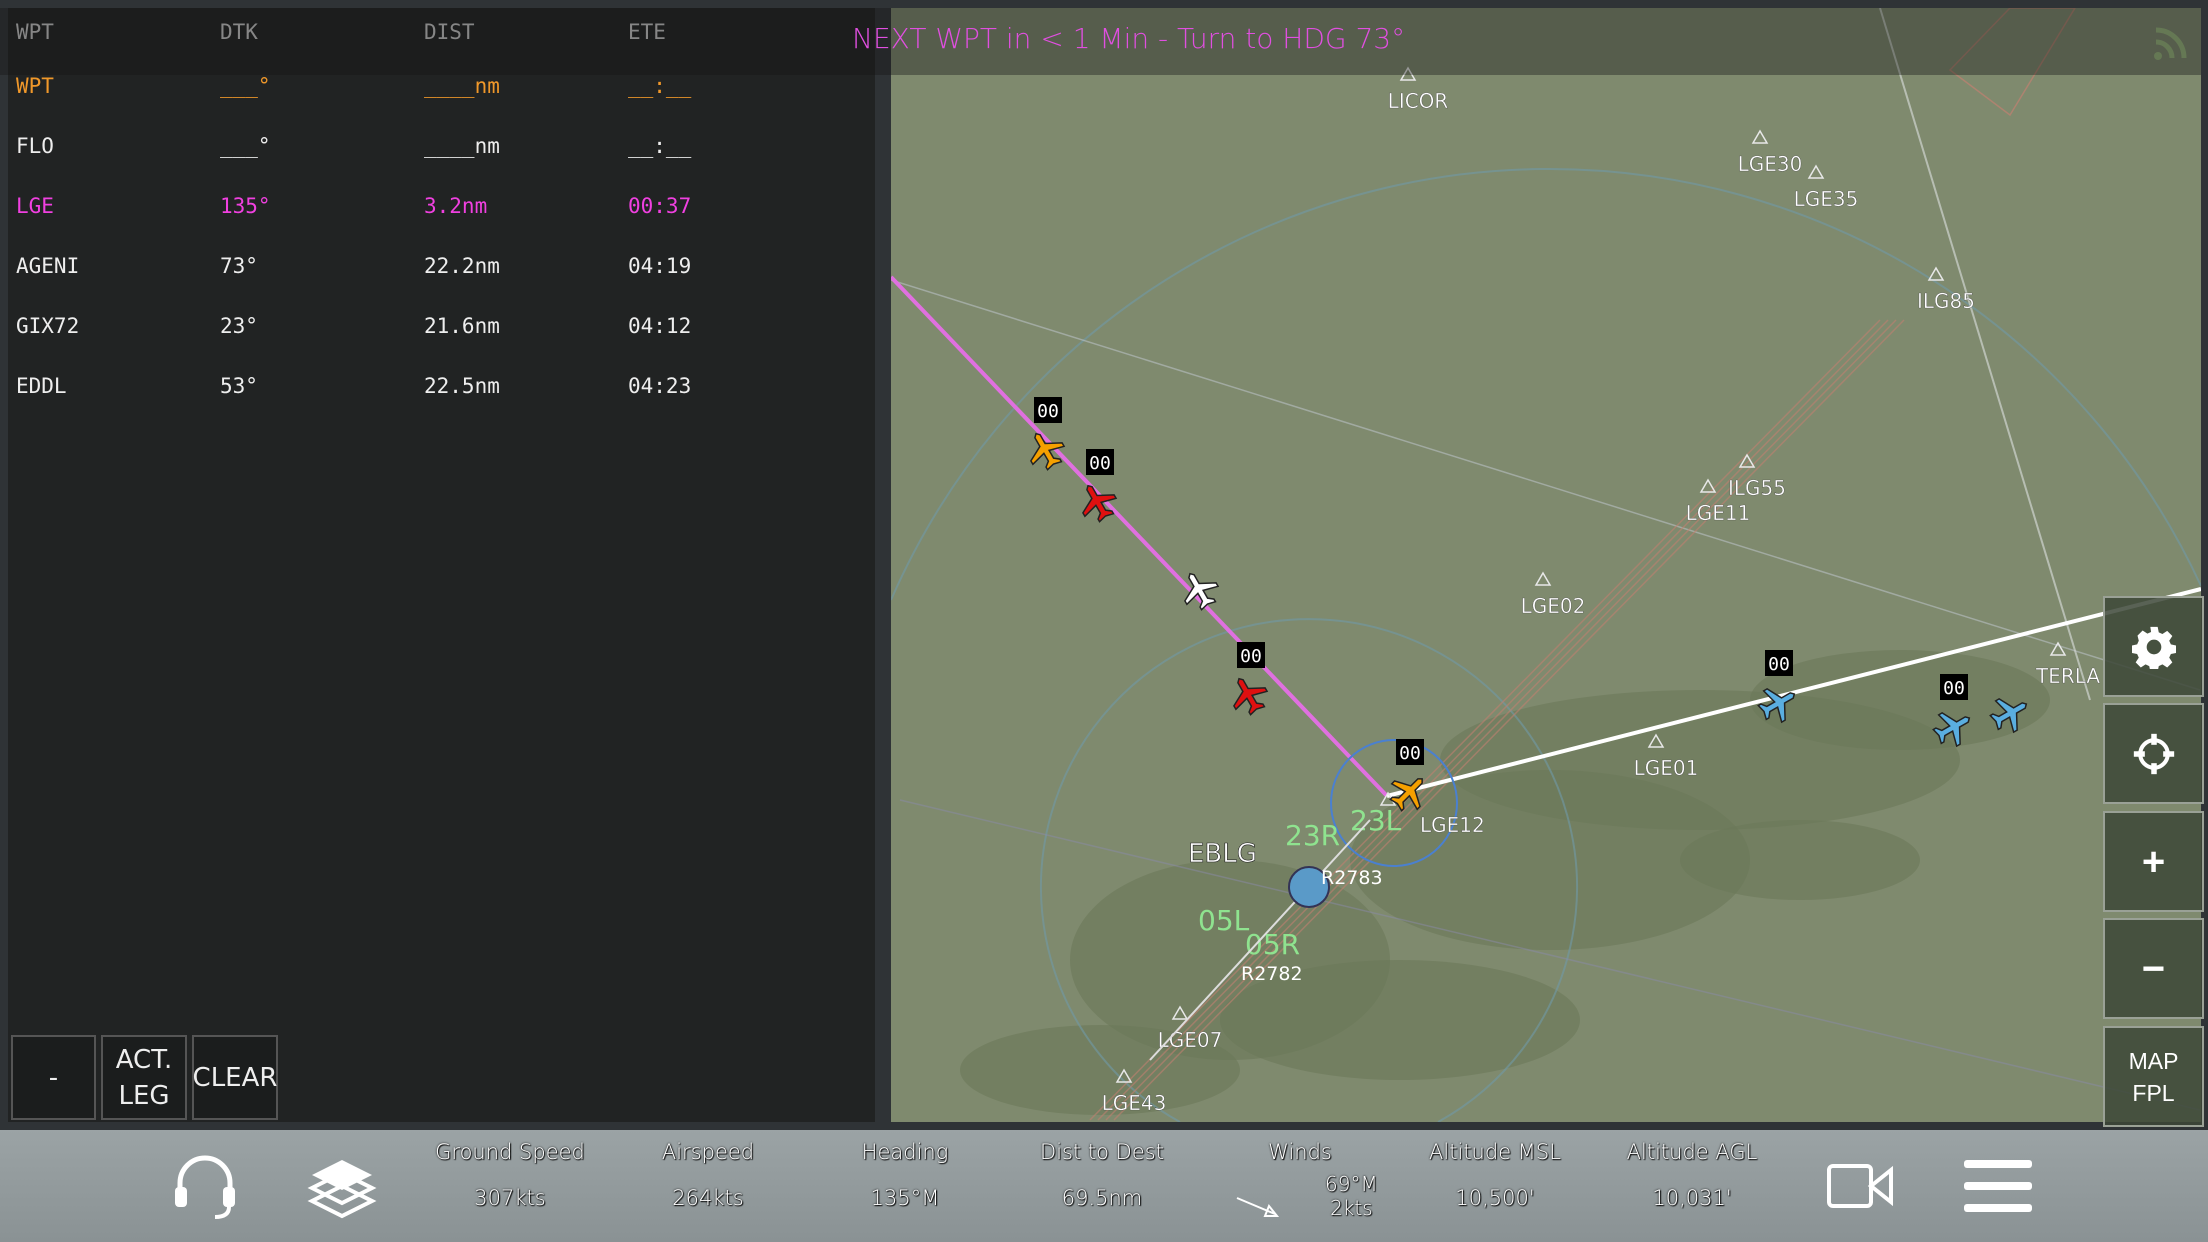 This screenshot has width=2208, height=1242. I want to click on range-ring, so click(1309, 870).